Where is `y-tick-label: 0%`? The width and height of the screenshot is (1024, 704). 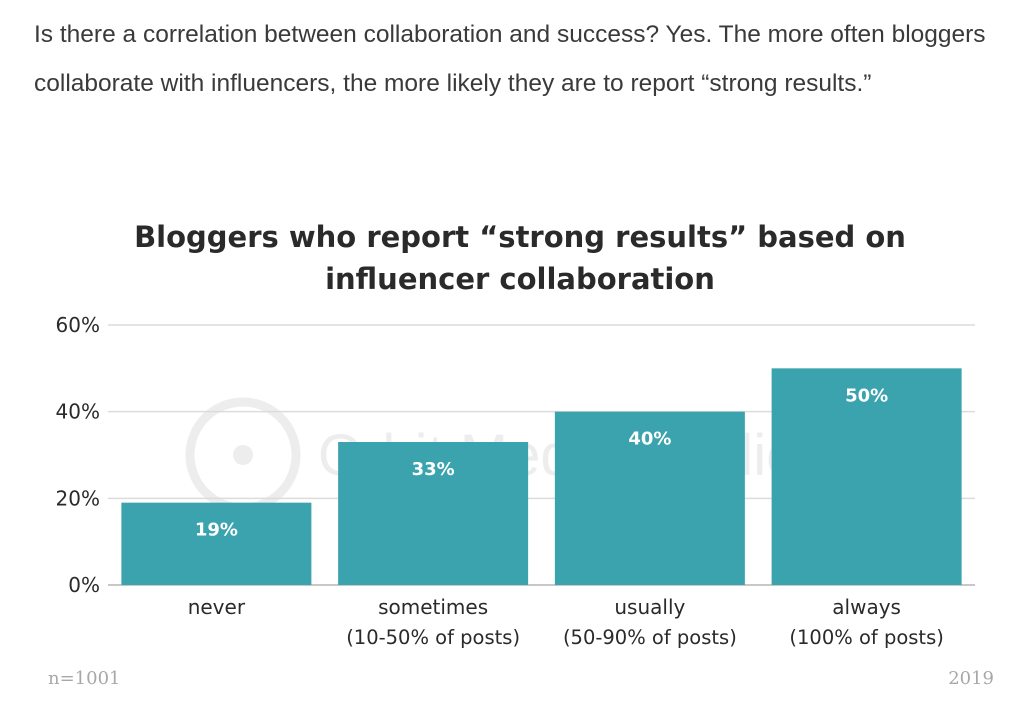
y-tick-label: 0% is located at coordinates (84, 585).